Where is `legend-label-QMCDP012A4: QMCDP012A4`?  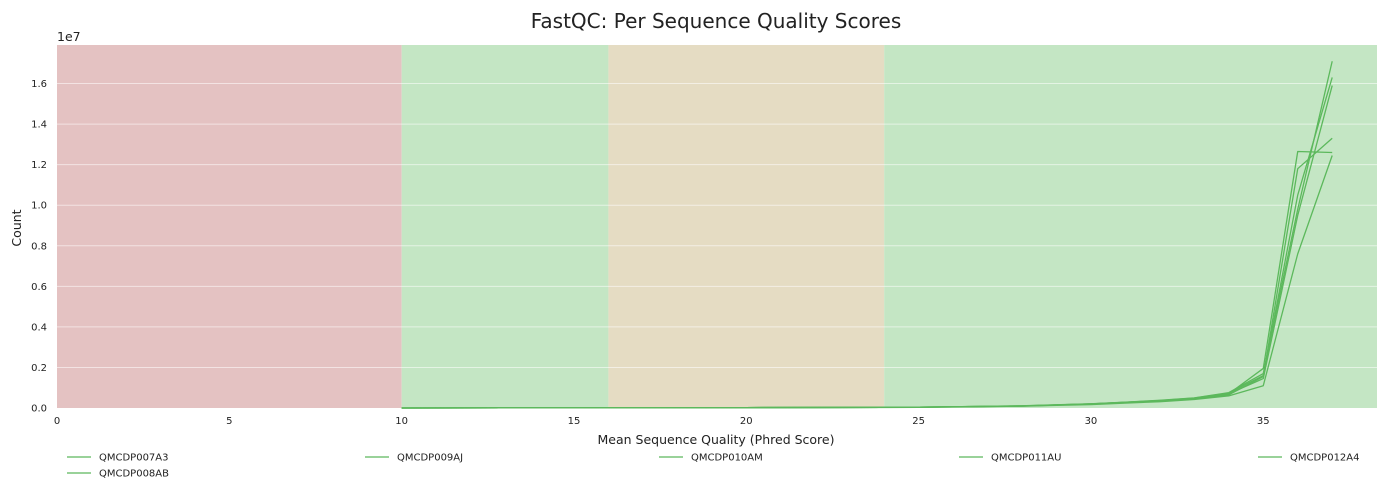
legend-label-QMCDP012A4: QMCDP012A4 is located at coordinates (1325, 458).